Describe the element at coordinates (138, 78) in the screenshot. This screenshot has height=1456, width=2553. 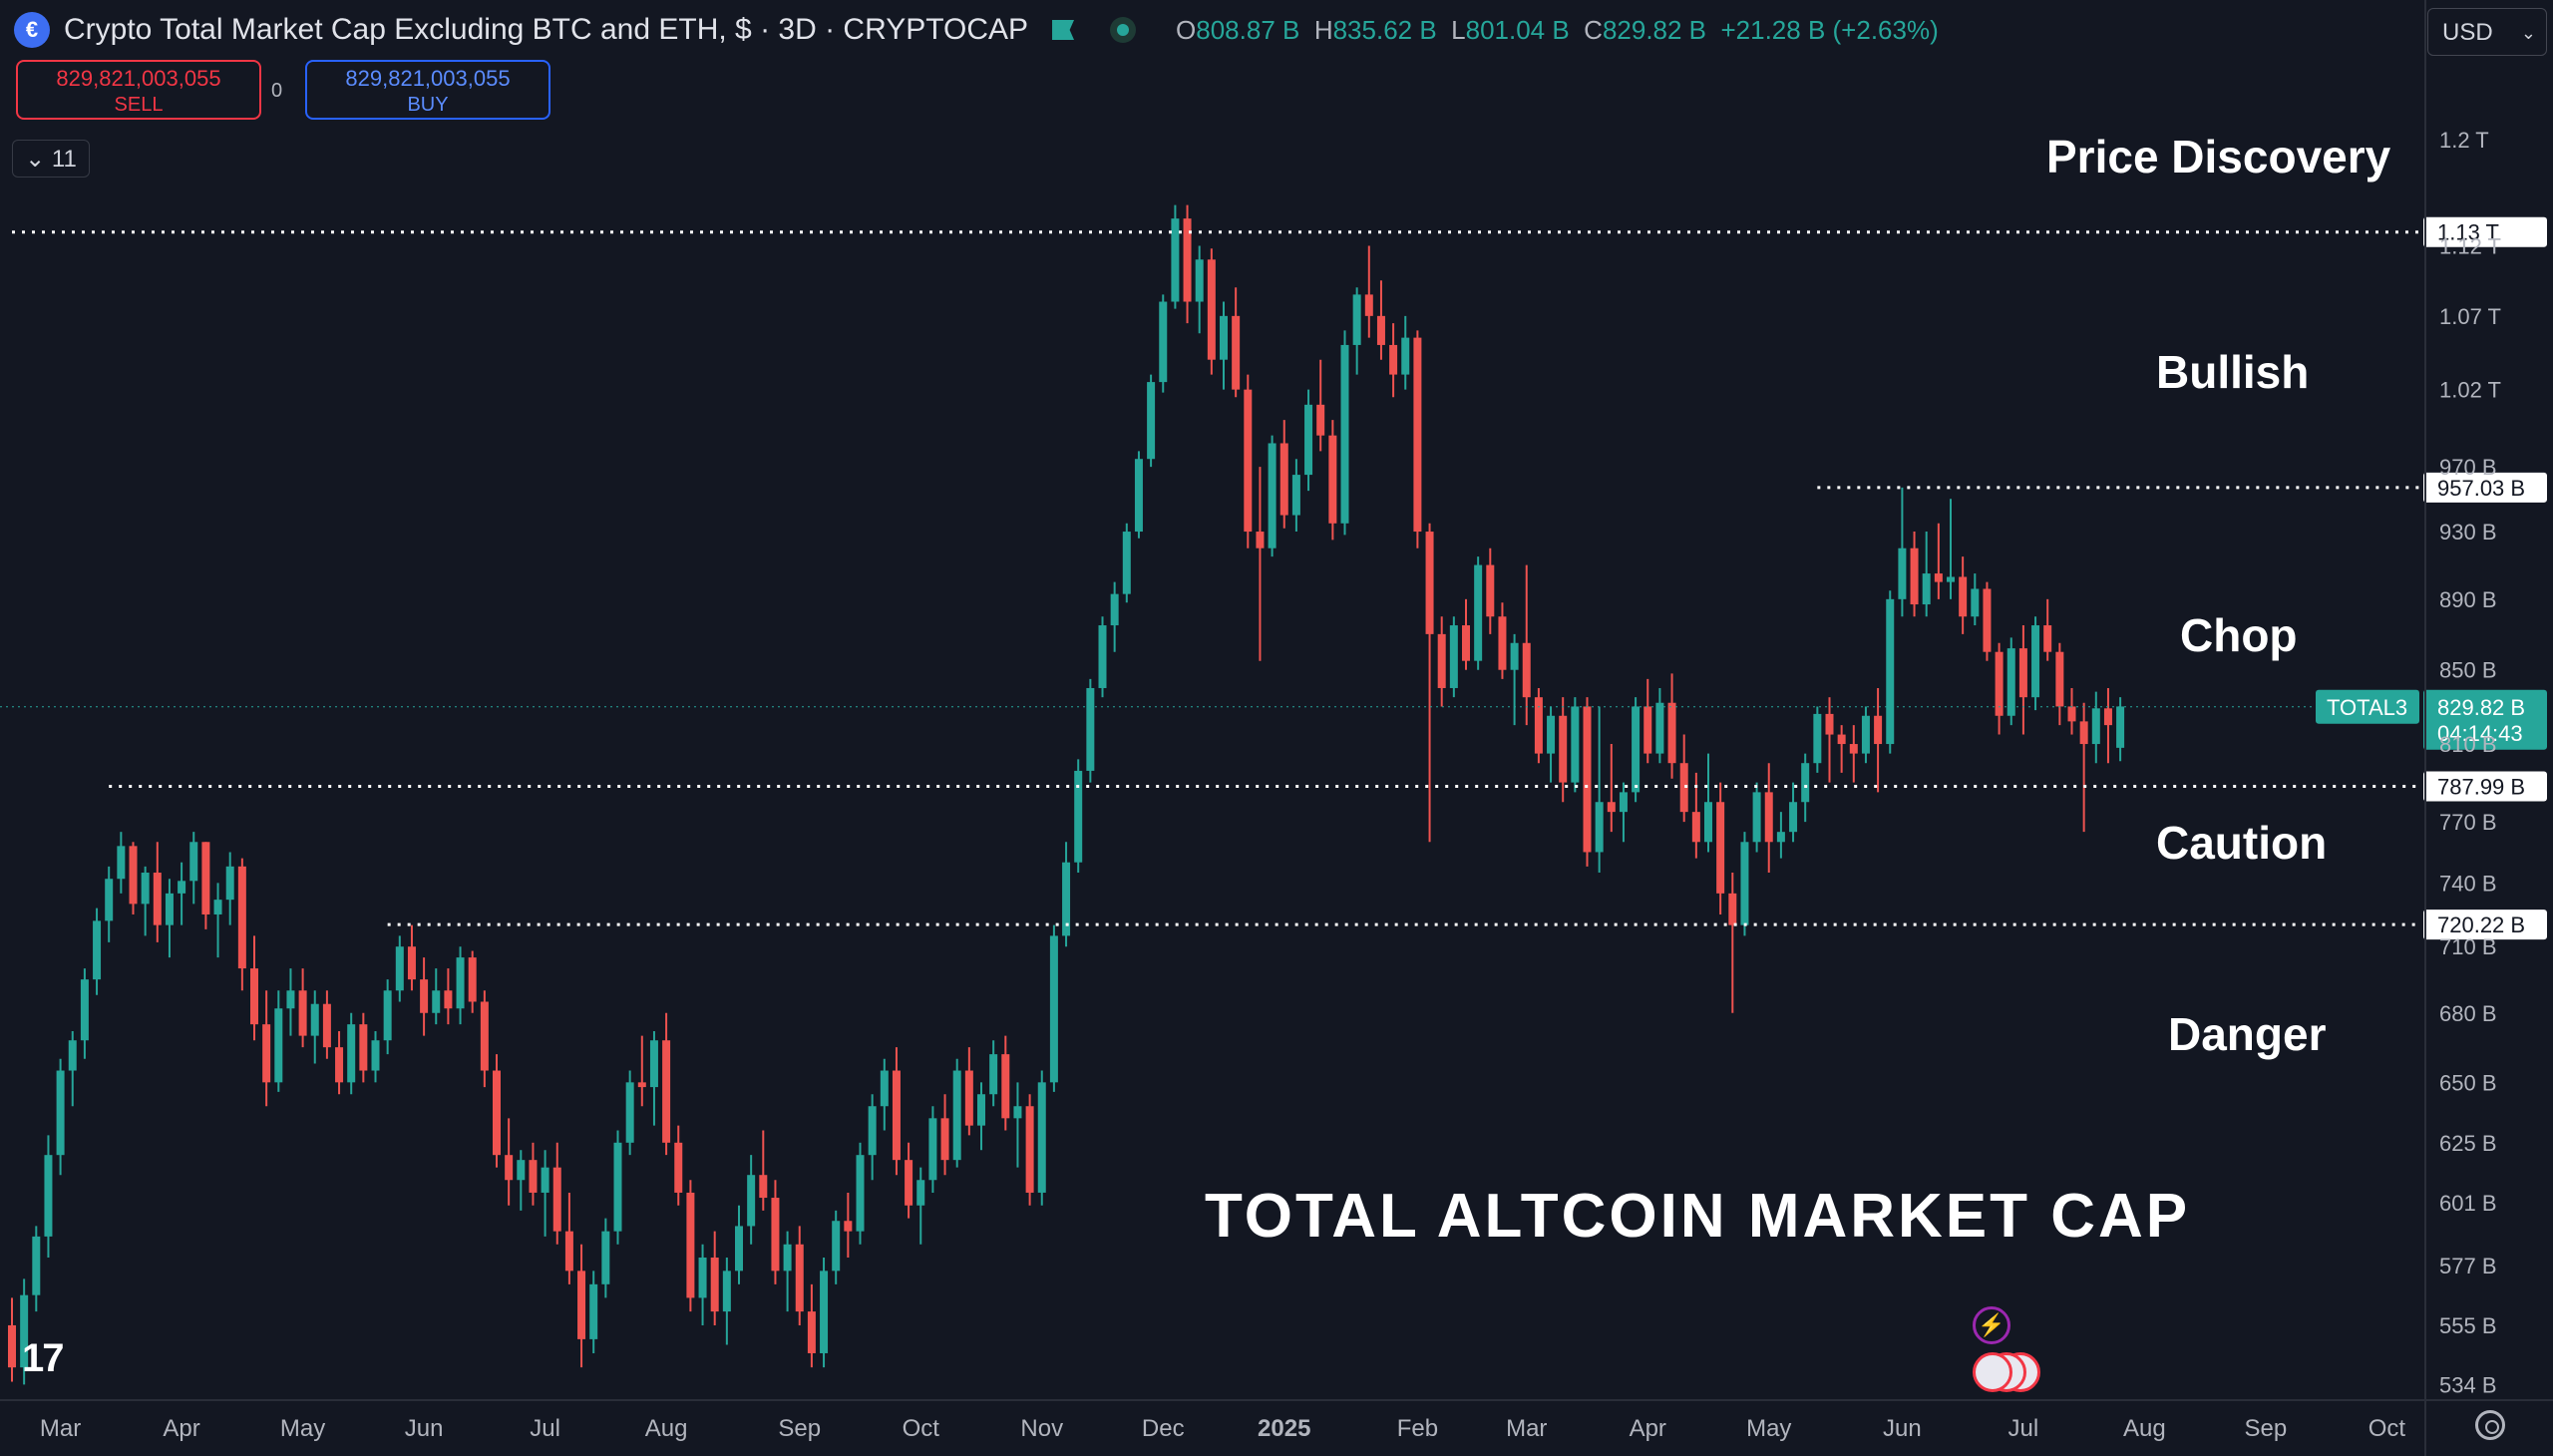
I see `sell-price: 829,821,003,055` at that location.